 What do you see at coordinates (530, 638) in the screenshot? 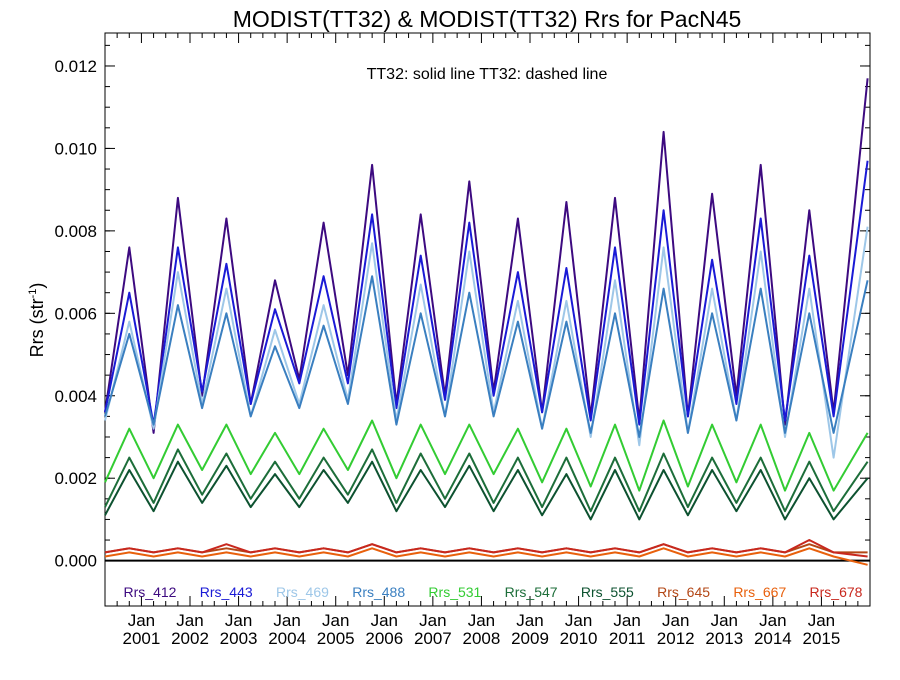
I see `x-tick-label-year: 2009` at bounding box center [530, 638].